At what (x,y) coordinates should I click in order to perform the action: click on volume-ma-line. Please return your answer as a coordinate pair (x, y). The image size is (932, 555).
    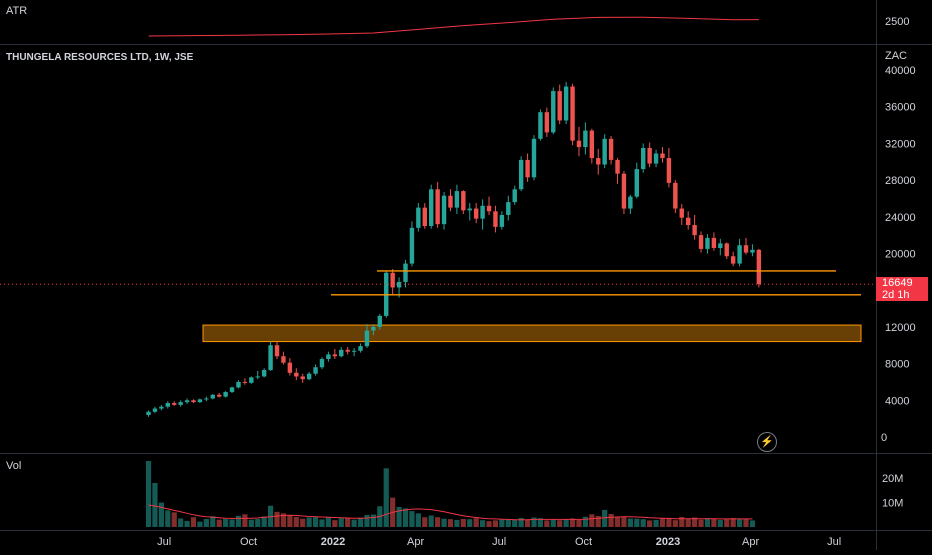
    Looking at the image, I should click on (450, 512).